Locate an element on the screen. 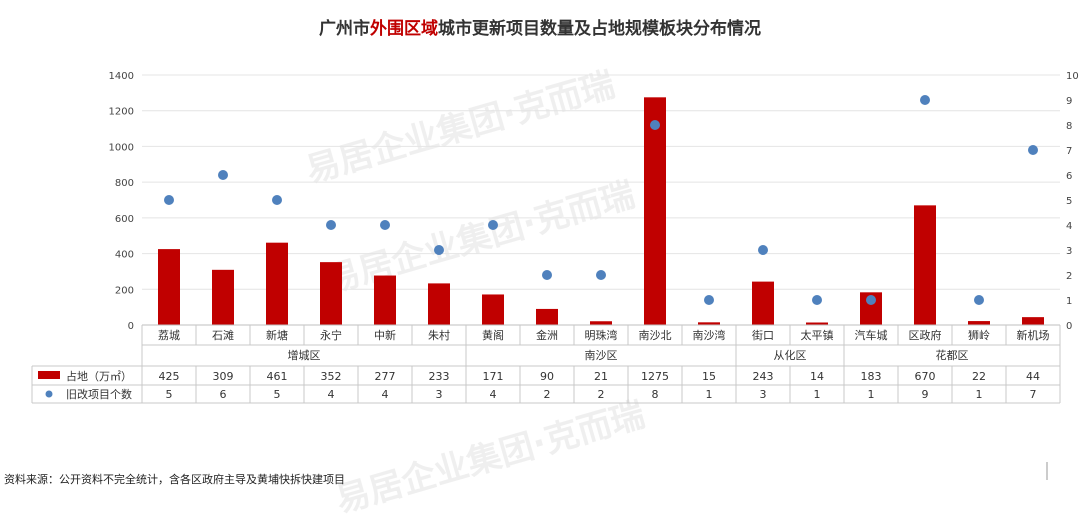 This screenshot has height=522, width=1080. y2-tick-label: 10 is located at coordinates (1072, 76).